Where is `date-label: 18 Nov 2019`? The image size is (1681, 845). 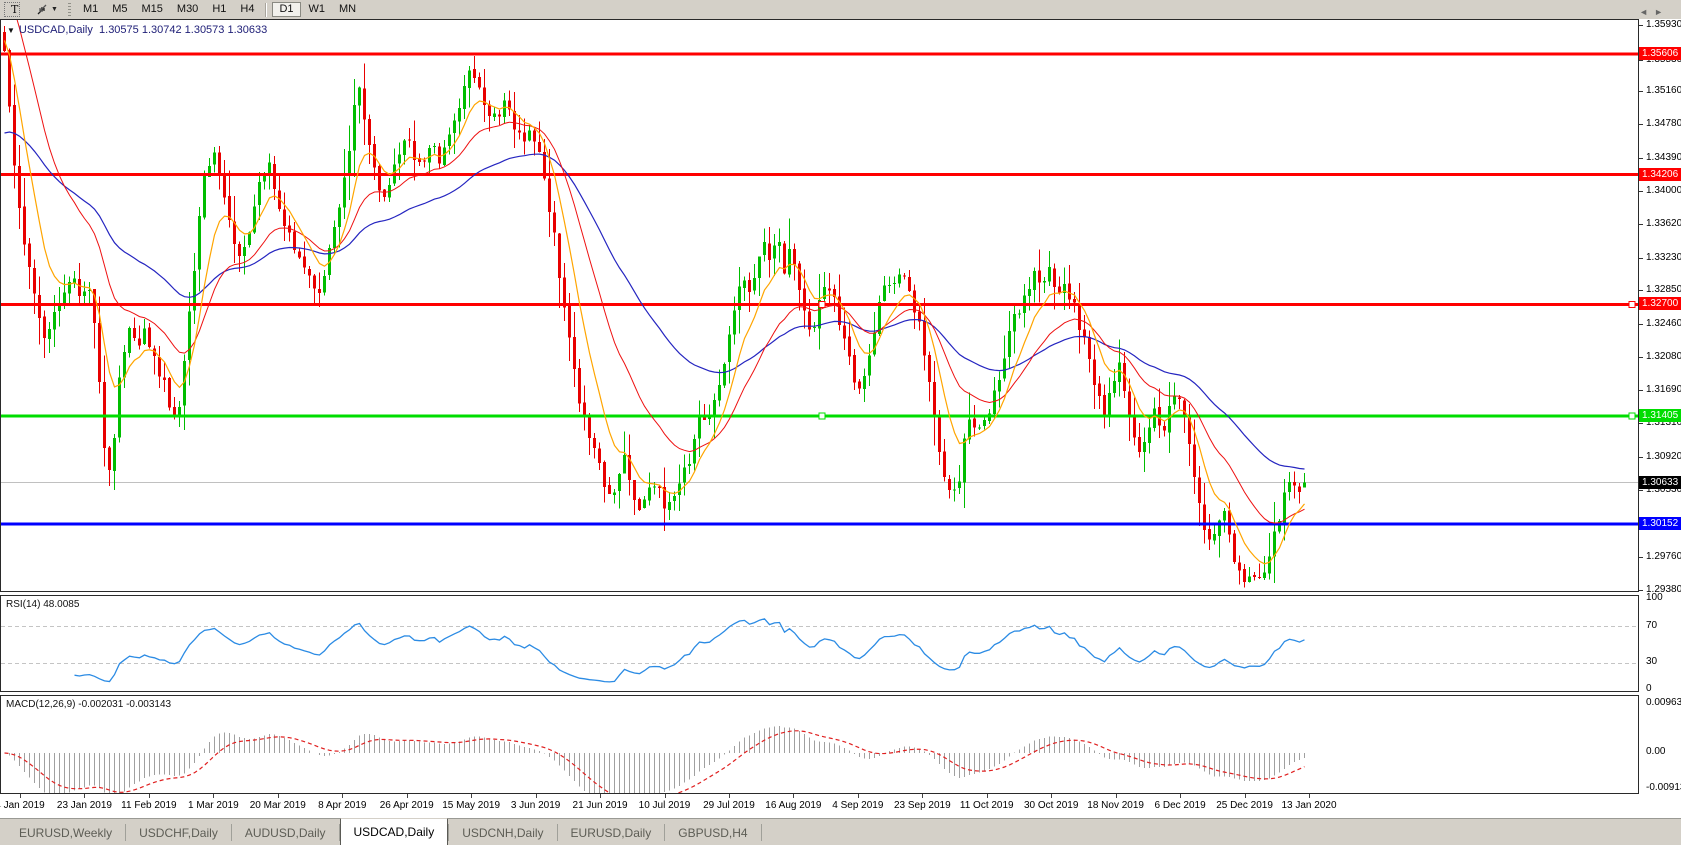 date-label: 18 Nov 2019 is located at coordinates (1115, 805).